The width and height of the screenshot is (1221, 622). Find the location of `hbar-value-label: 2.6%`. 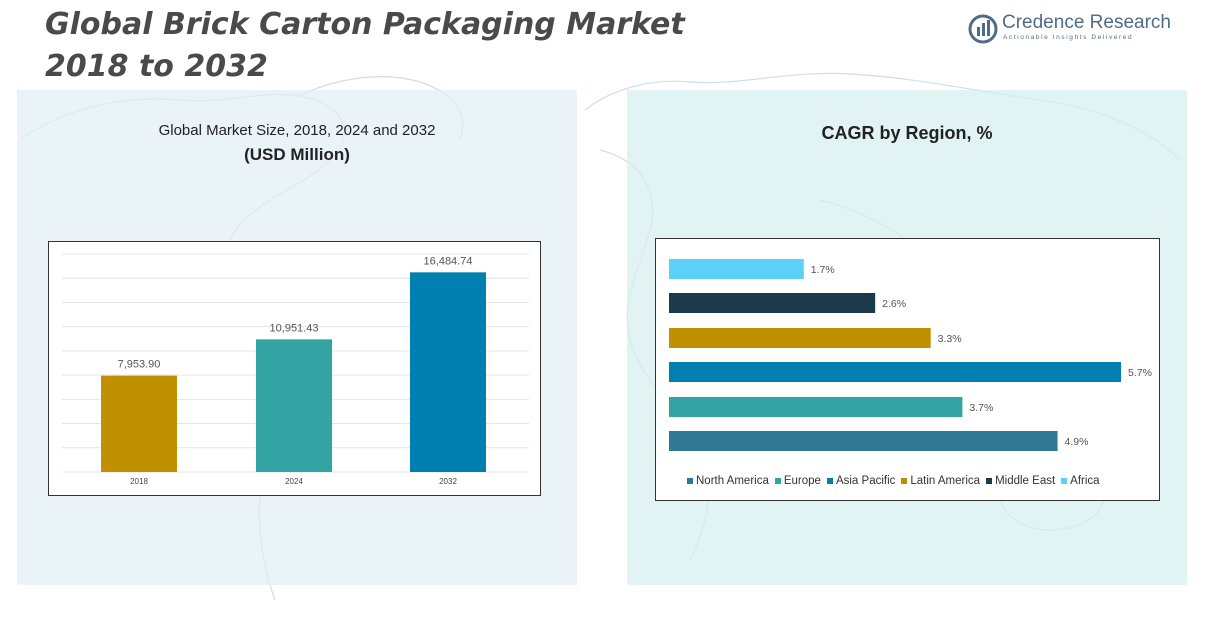

hbar-value-label: 2.6% is located at coordinates (894, 304).